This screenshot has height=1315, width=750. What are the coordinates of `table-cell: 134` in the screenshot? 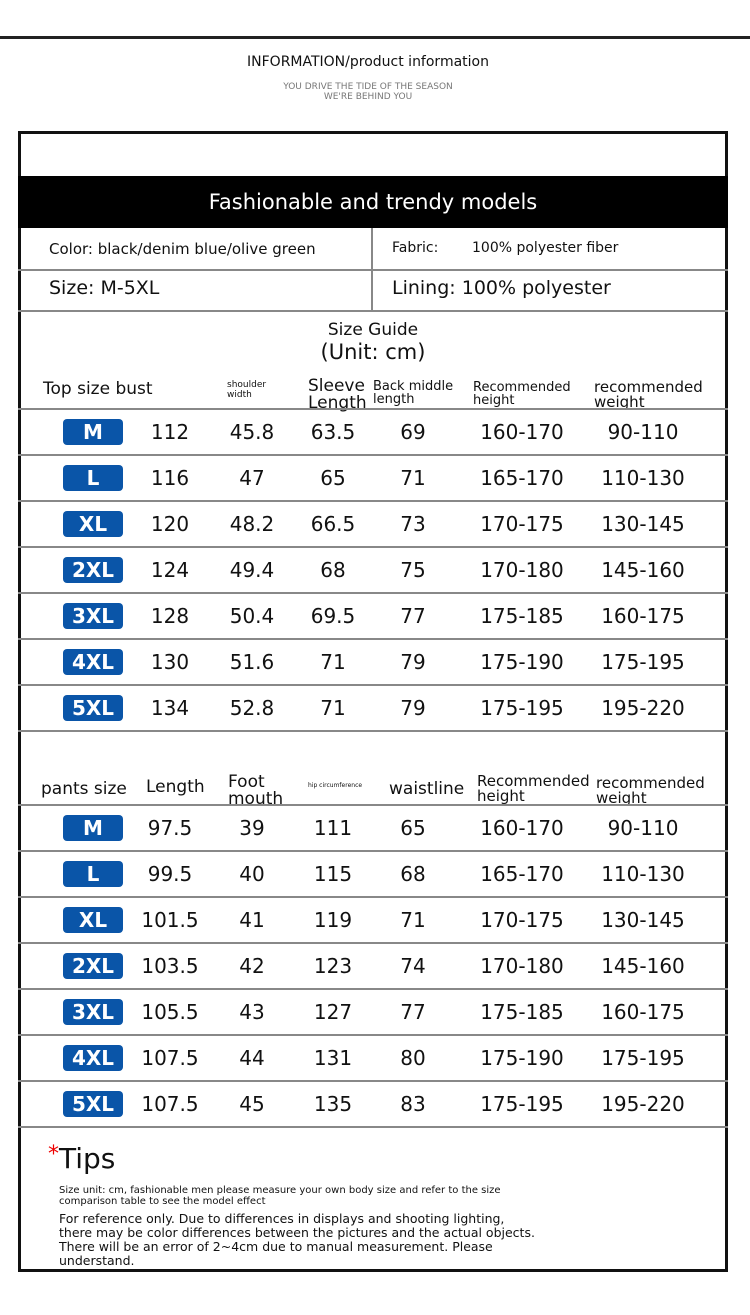 It's located at (170, 708).